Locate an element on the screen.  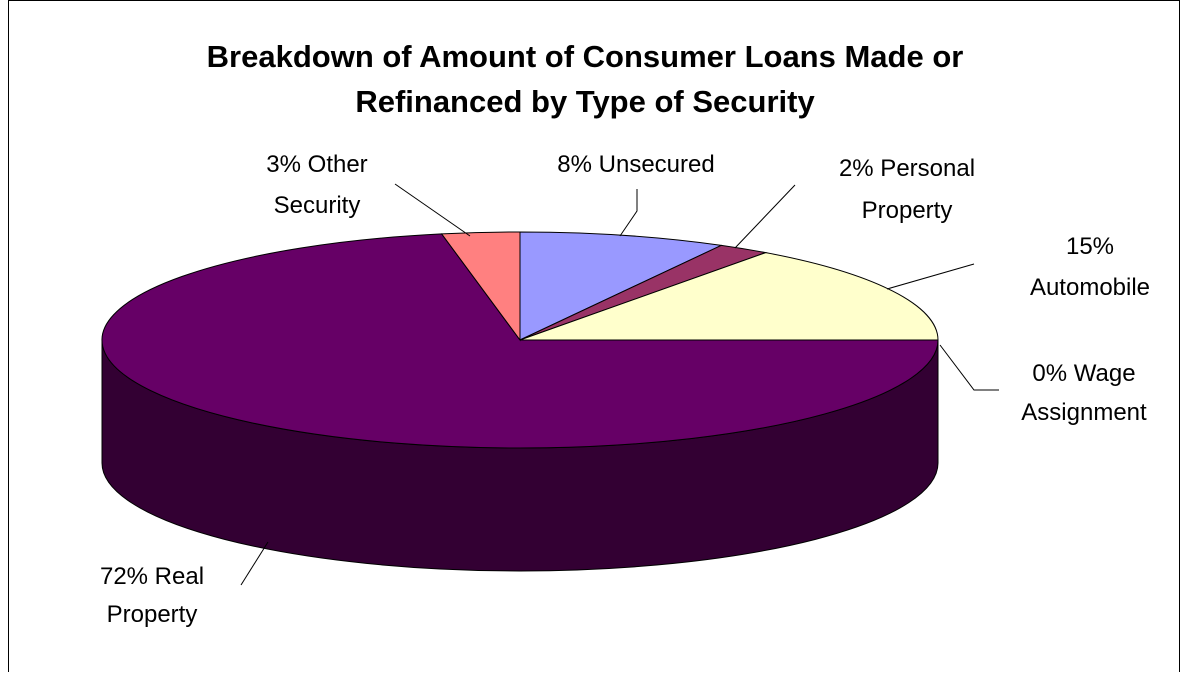
pie-slice-other is located at coordinates (480, 286).